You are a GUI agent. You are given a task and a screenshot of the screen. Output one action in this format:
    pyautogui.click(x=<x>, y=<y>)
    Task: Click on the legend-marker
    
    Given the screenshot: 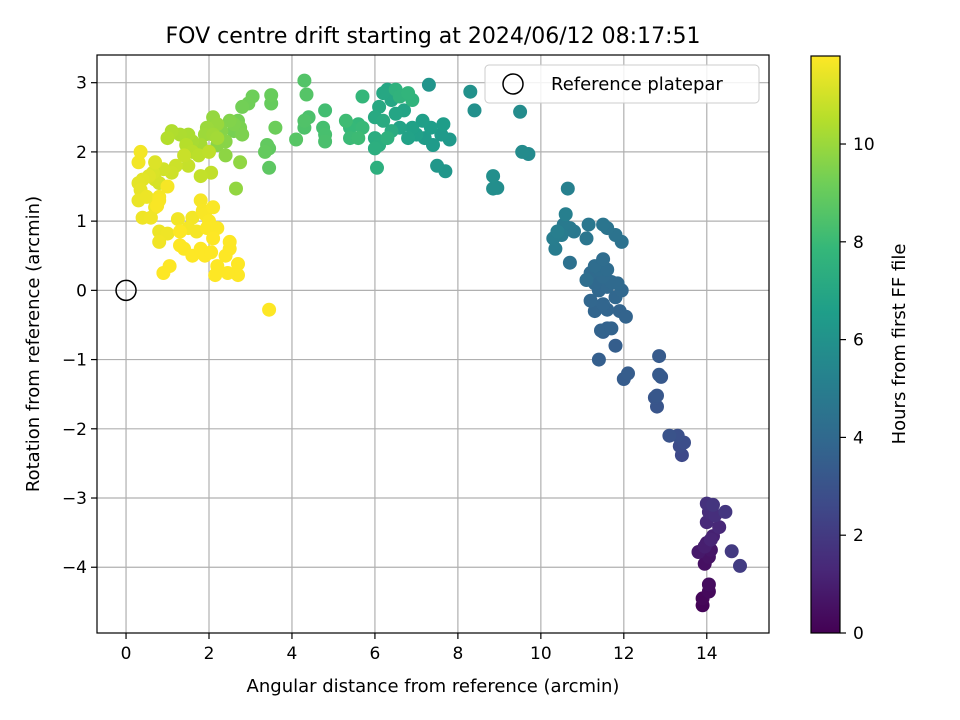 What is the action you would take?
    pyautogui.click(x=513, y=84)
    